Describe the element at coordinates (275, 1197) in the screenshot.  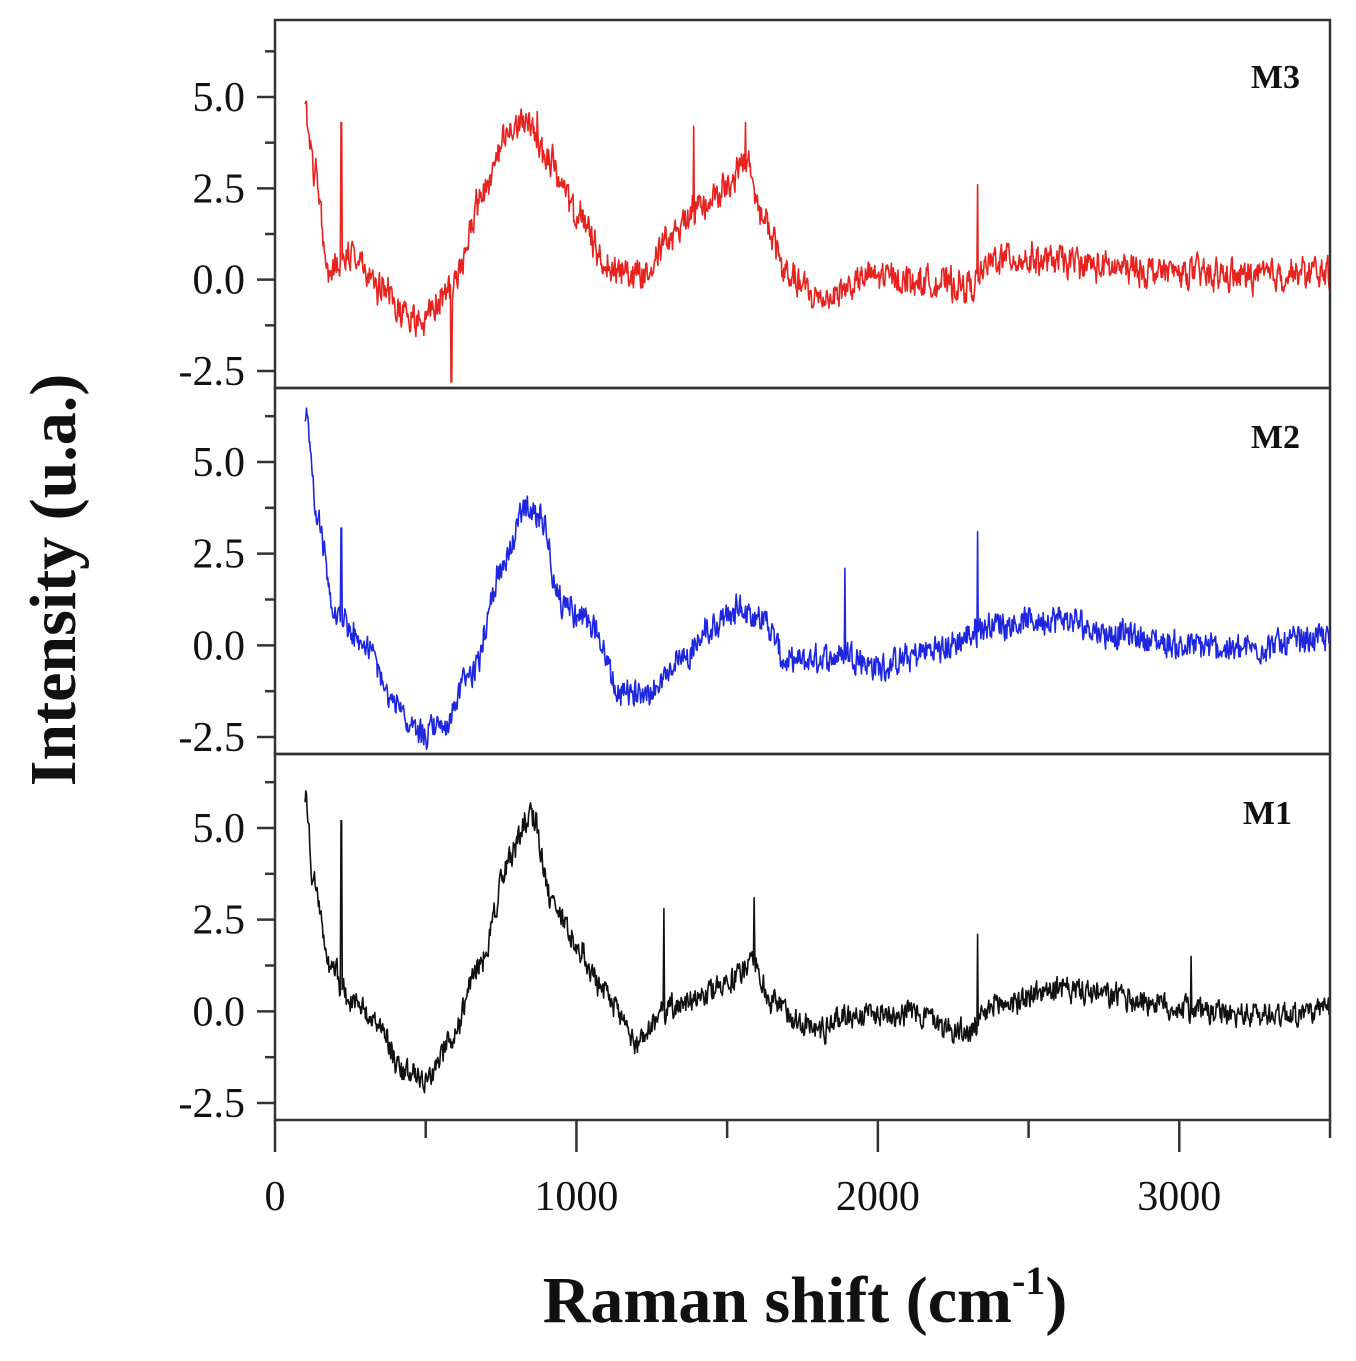
I see `x-tick-label: 0` at that location.